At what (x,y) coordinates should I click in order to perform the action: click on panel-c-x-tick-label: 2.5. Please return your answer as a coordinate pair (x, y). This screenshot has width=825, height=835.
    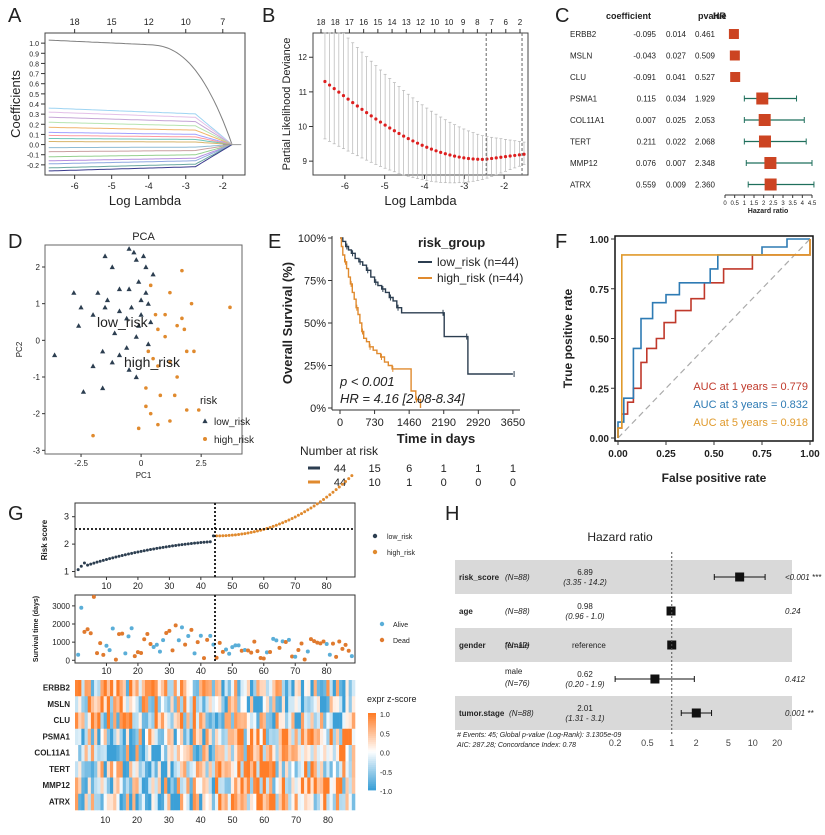
    Looking at the image, I should click on (773, 204).